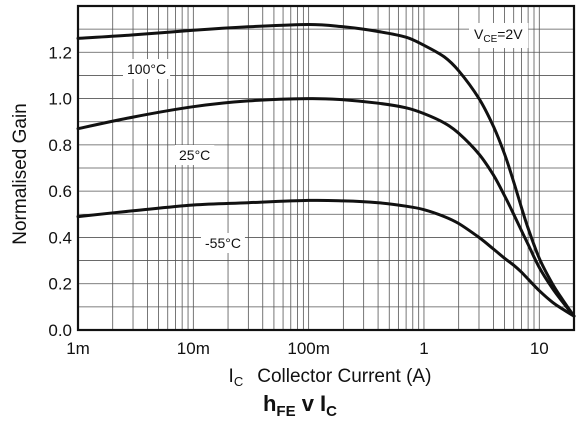 This screenshot has height=430, width=576. I want to click on y-tick-label: 0.6, so click(60, 191).